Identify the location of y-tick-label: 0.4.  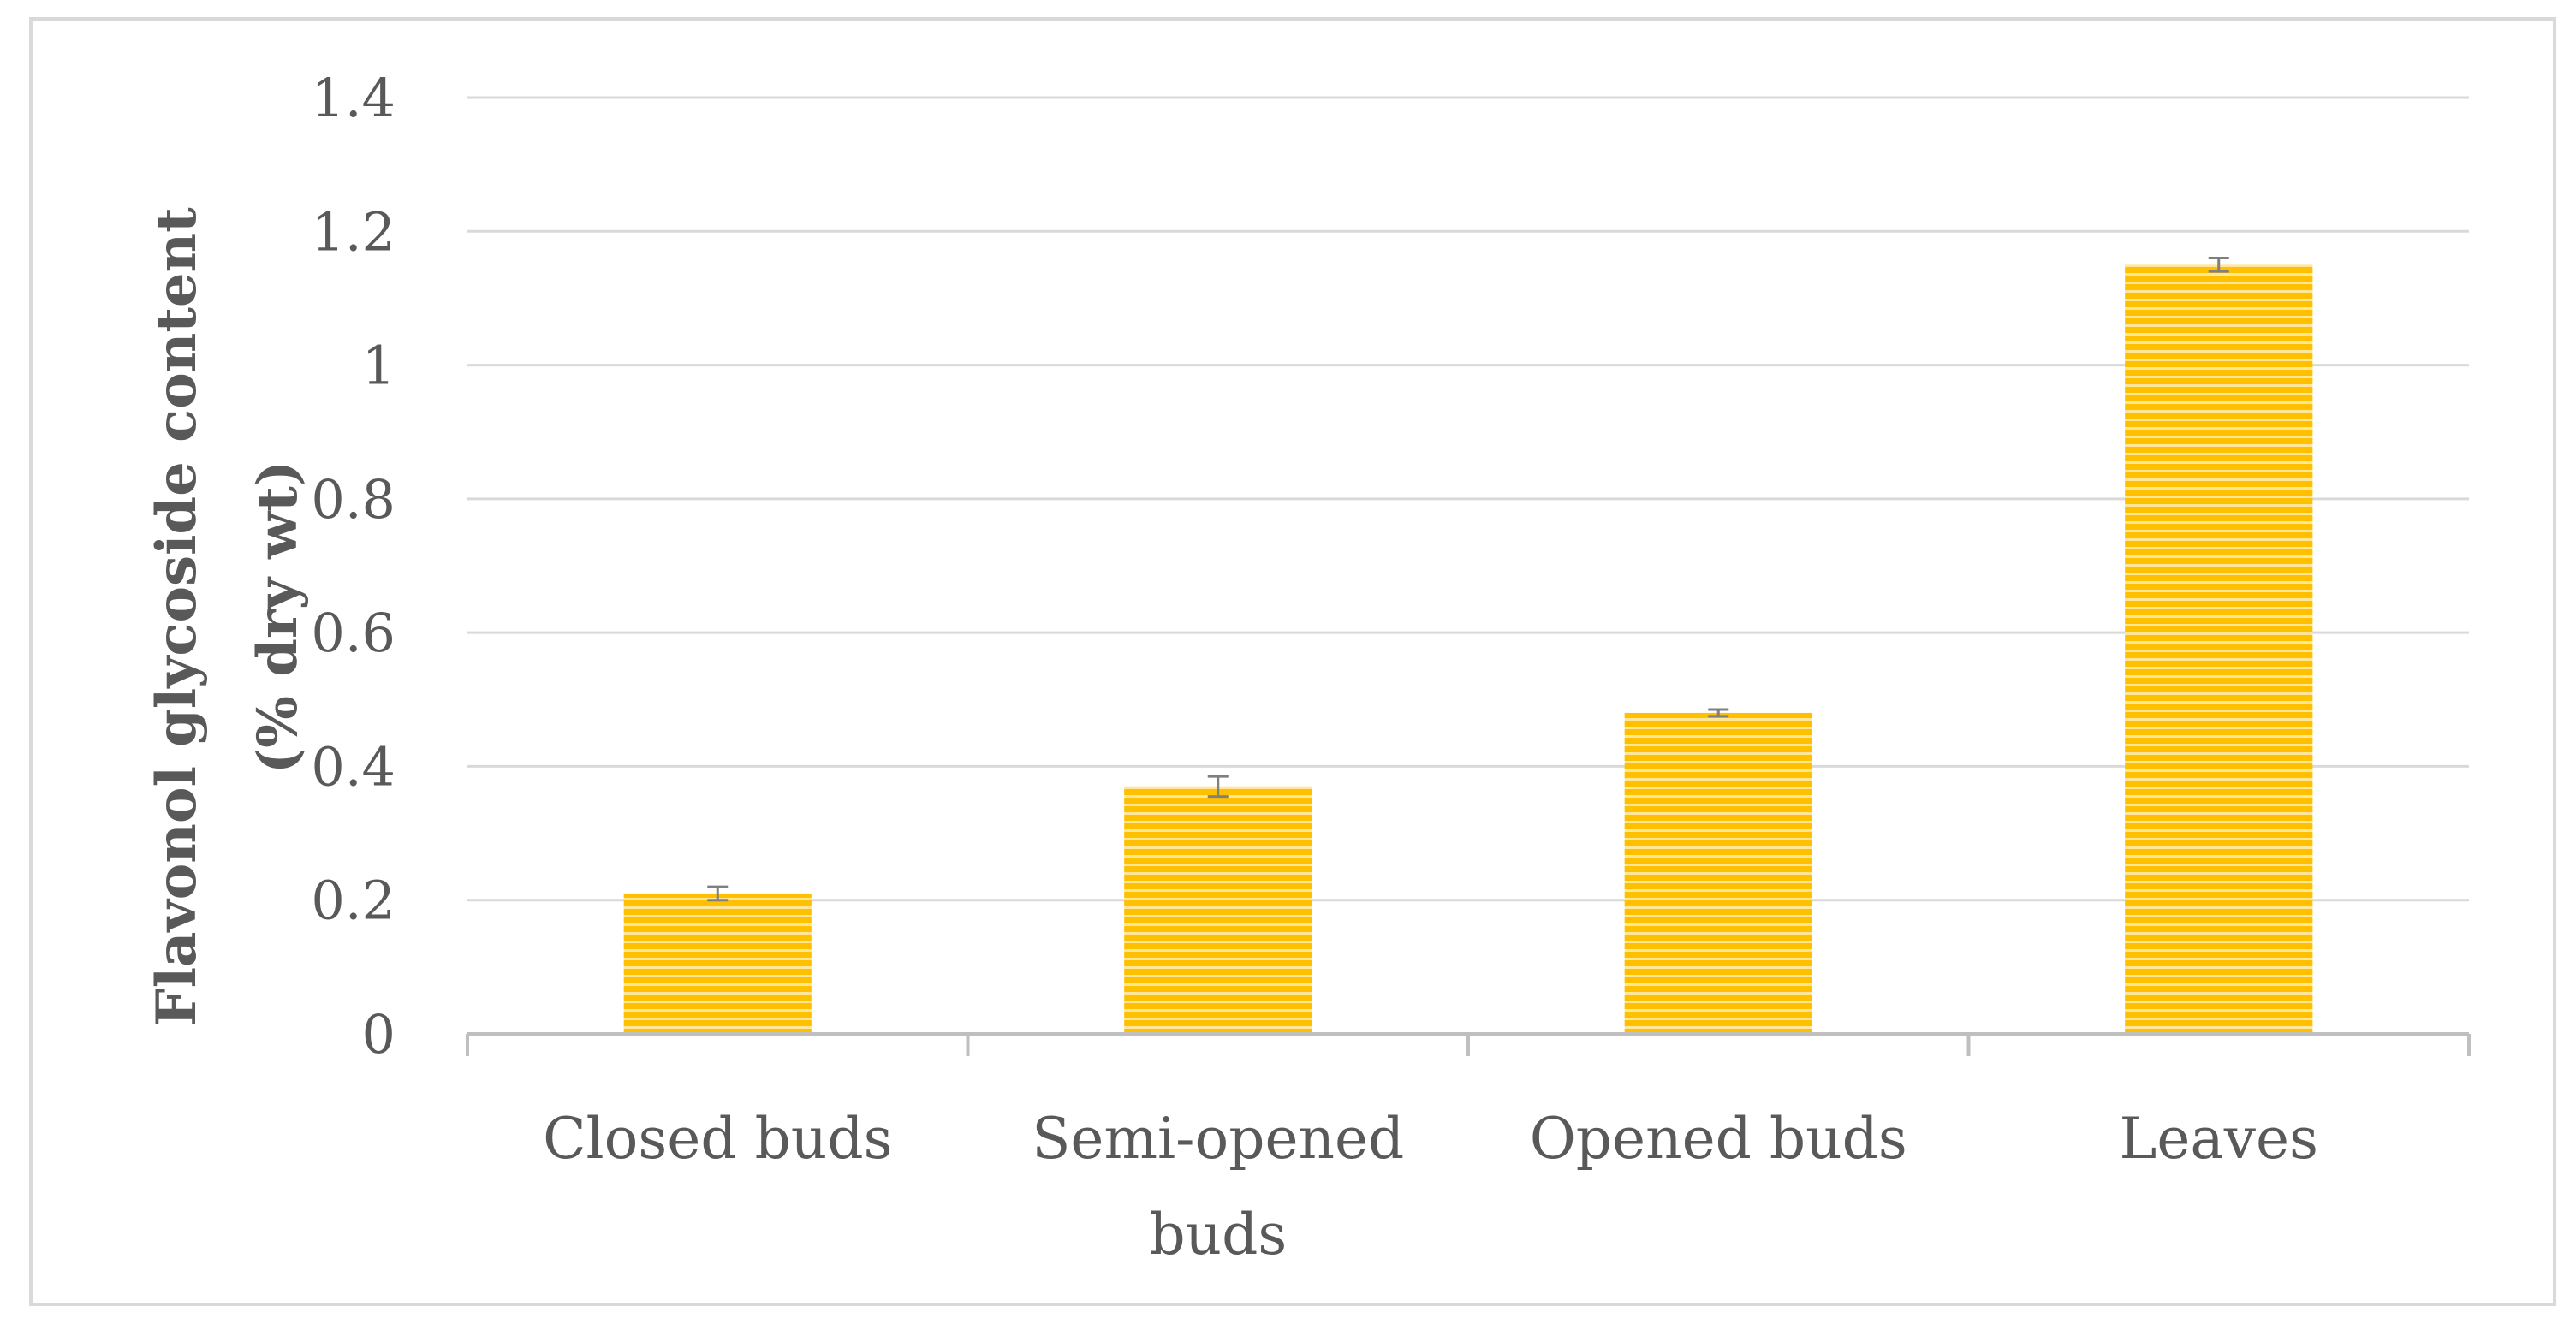
(353, 766).